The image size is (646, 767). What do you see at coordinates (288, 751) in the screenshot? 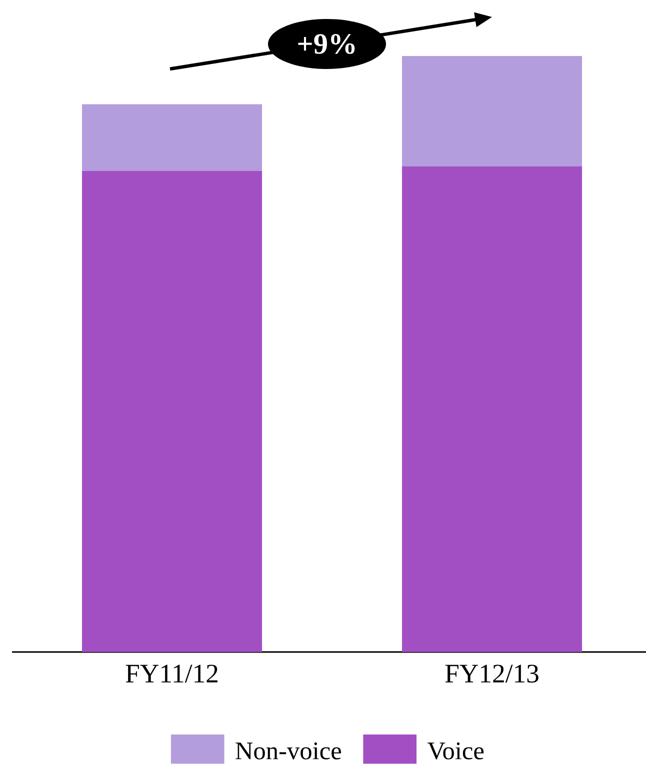
I see `legend-label: Non-voice` at bounding box center [288, 751].